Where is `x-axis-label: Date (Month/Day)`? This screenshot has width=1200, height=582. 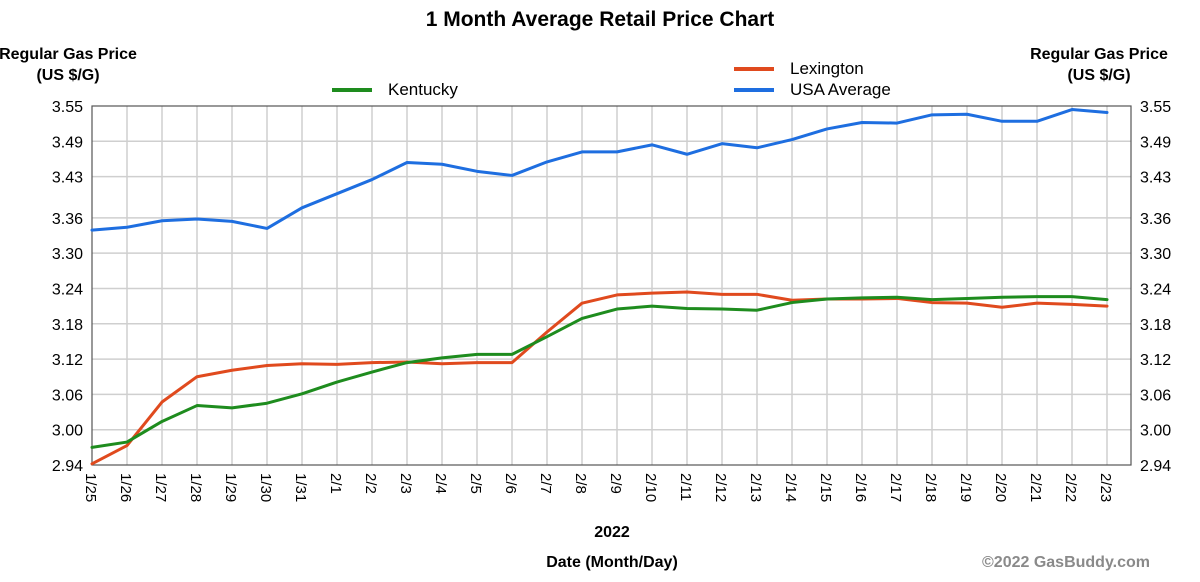 x-axis-label: Date (Month/Day) is located at coordinates (612, 562).